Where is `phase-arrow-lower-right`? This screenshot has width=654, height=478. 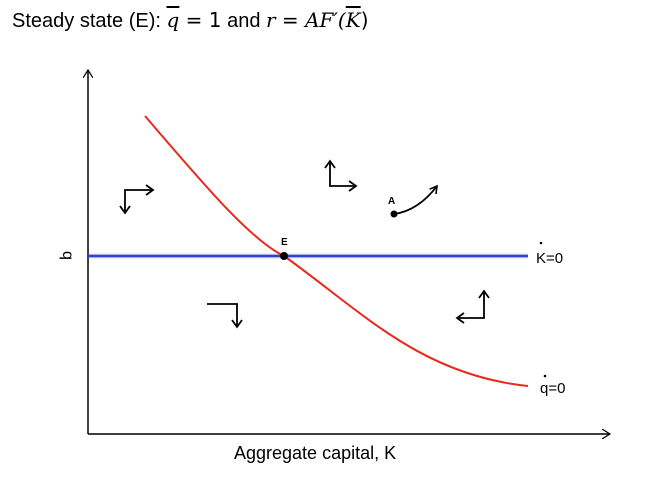 phase-arrow-lower-right is located at coordinates (472, 306).